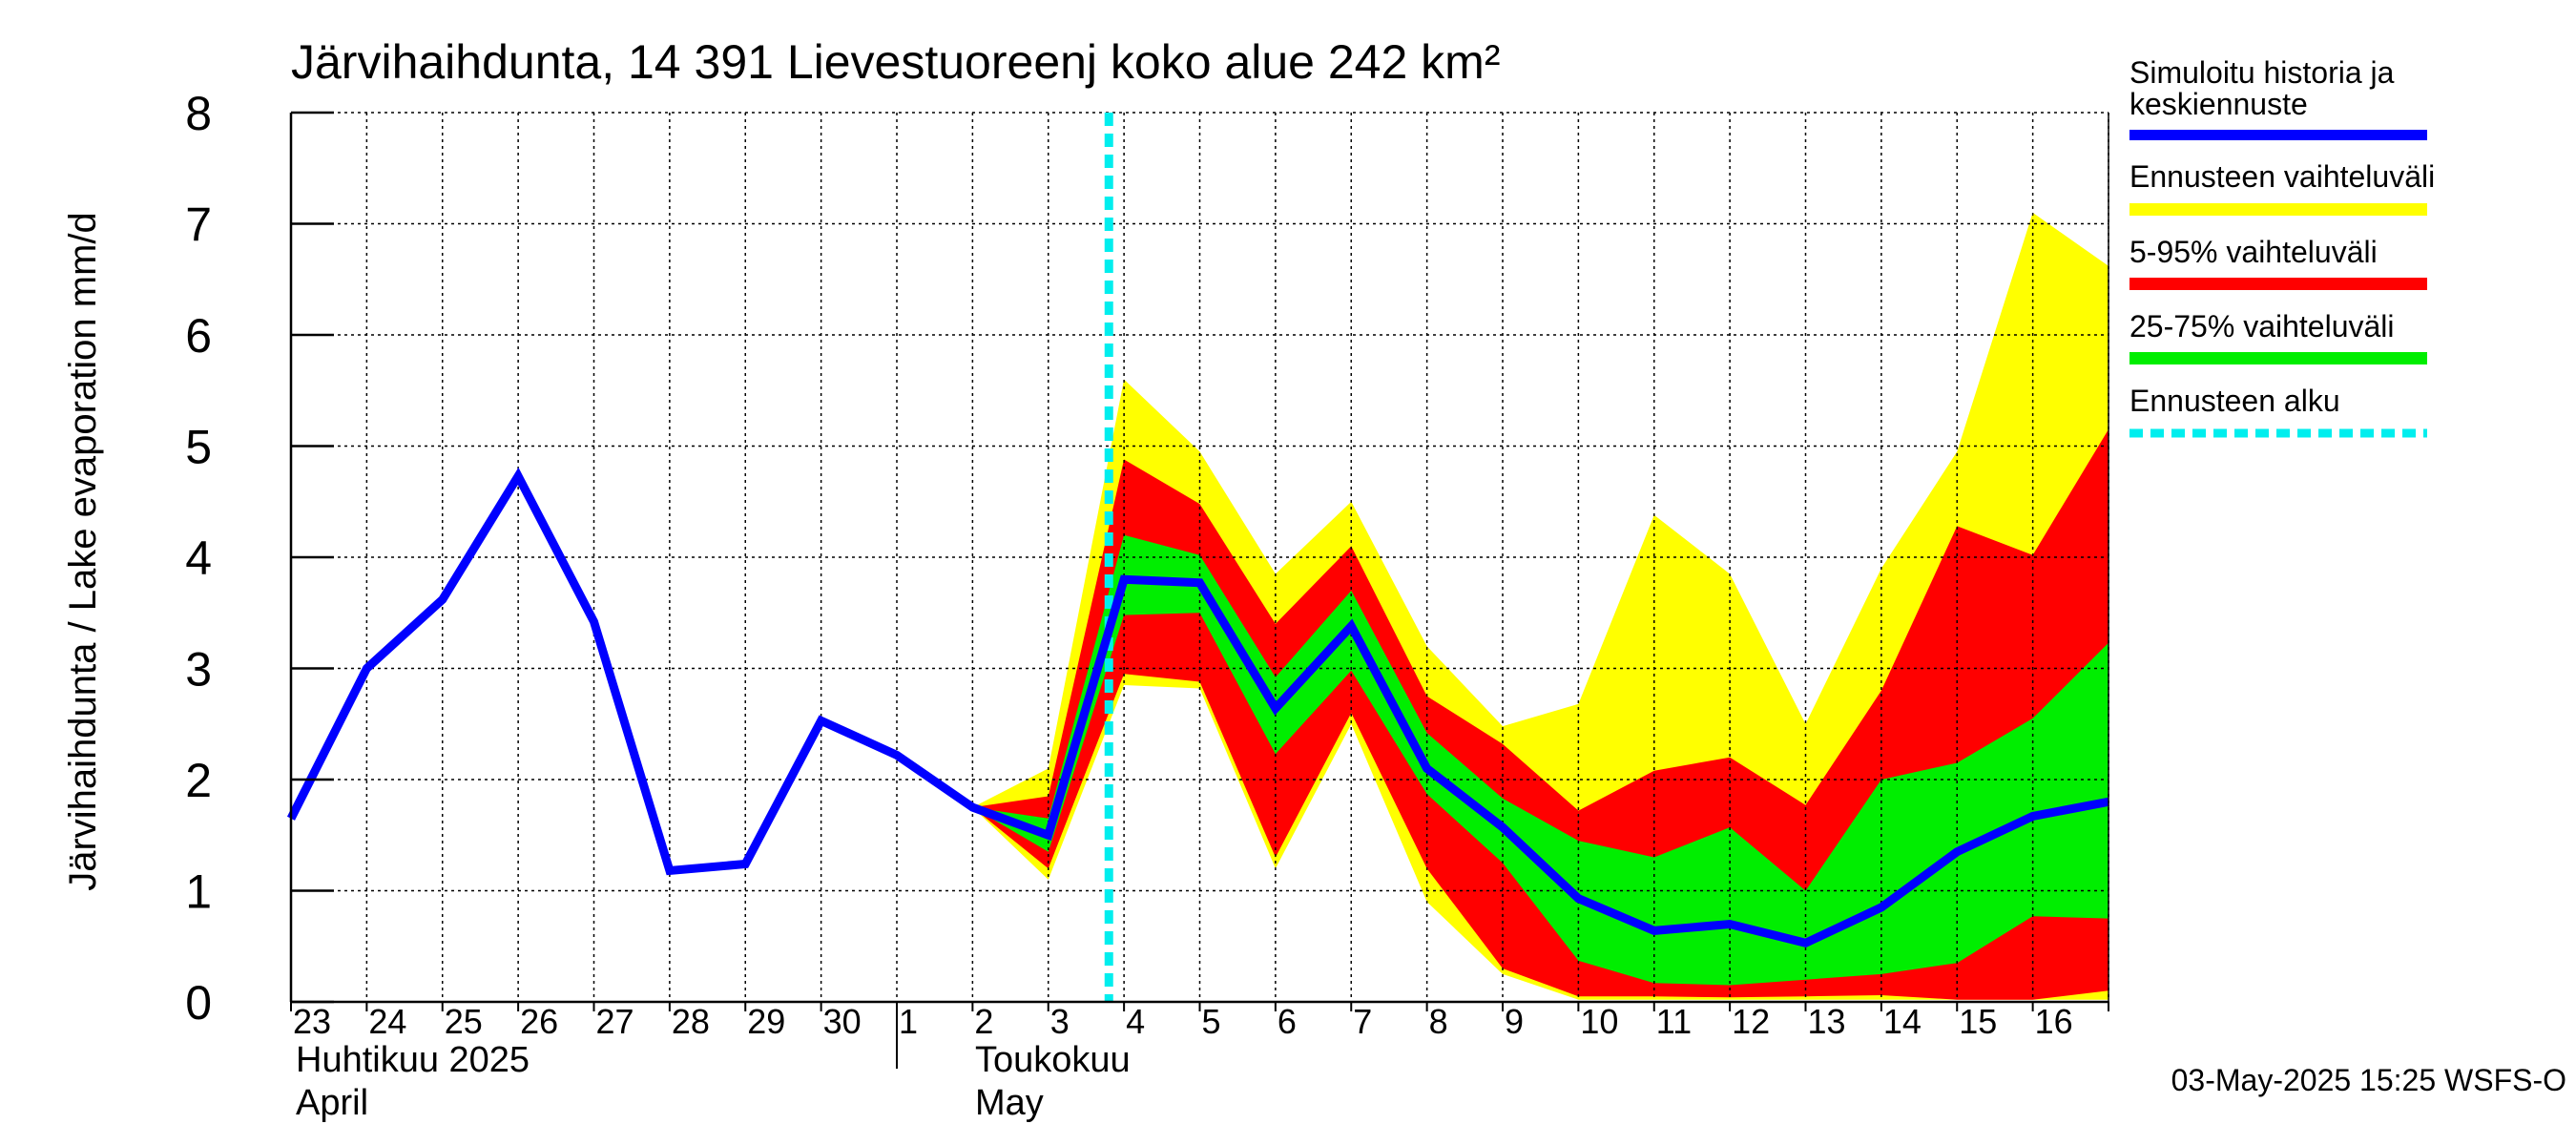  Describe the element at coordinates (1599, 1022) in the screenshot. I see `x-tick-label: 10` at that location.